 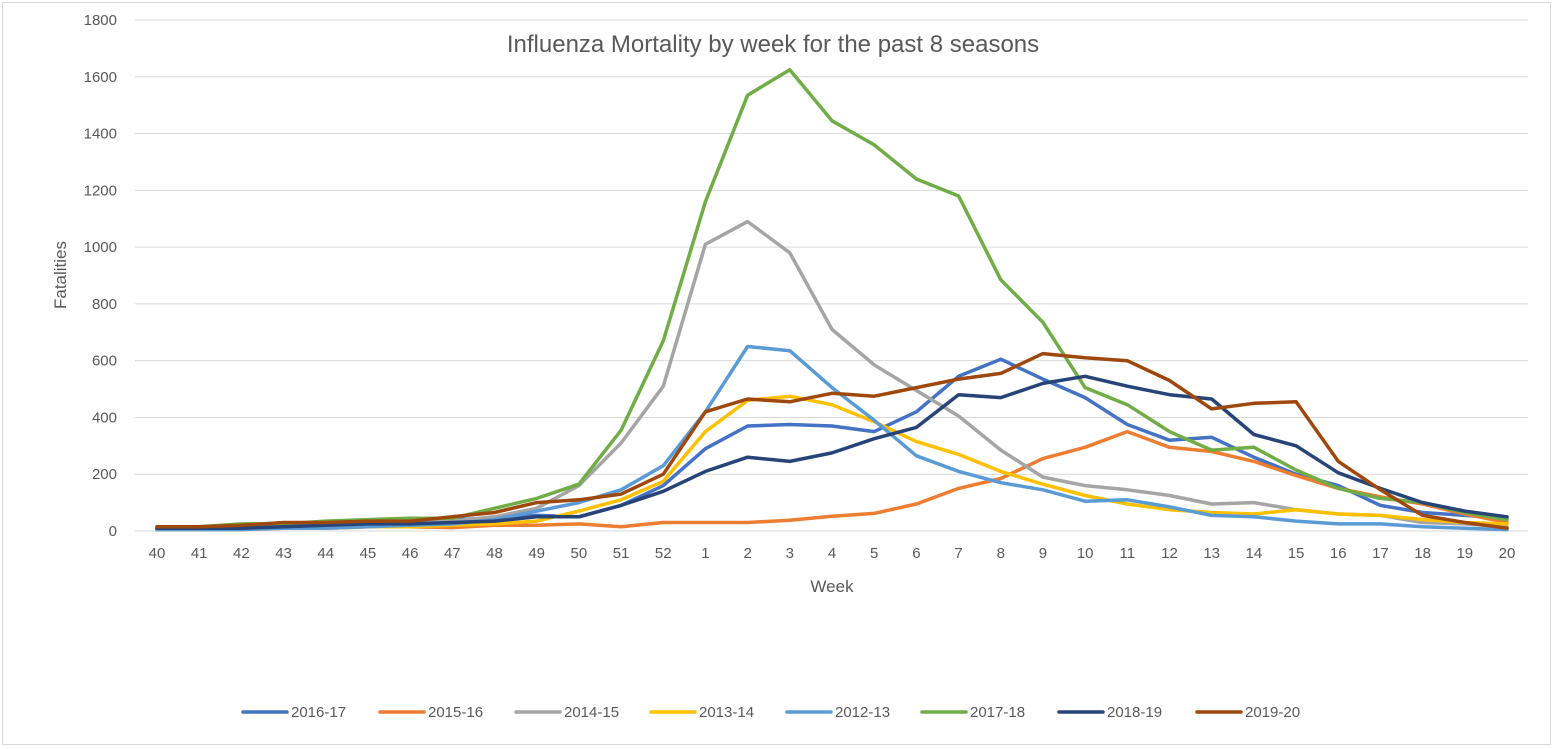 I want to click on y-tick-label: 0, so click(x=113, y=531).